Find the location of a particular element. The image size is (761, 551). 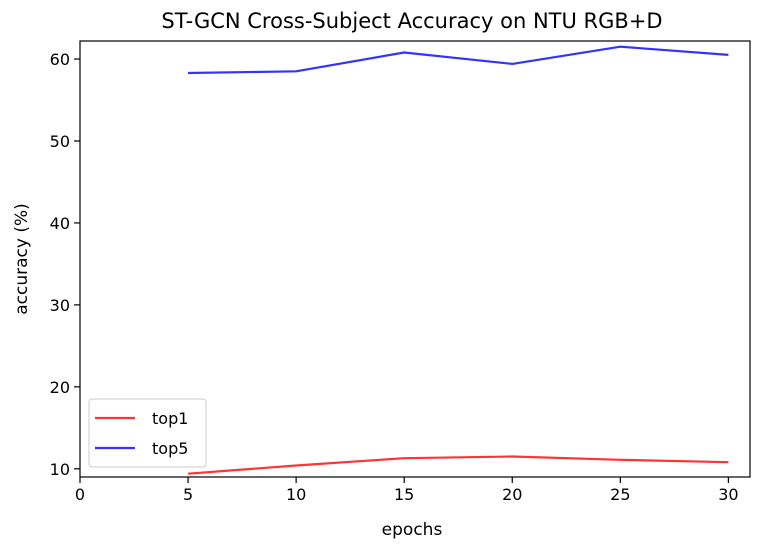

y-tick-label: 20 is located at coordinates (60, 387).